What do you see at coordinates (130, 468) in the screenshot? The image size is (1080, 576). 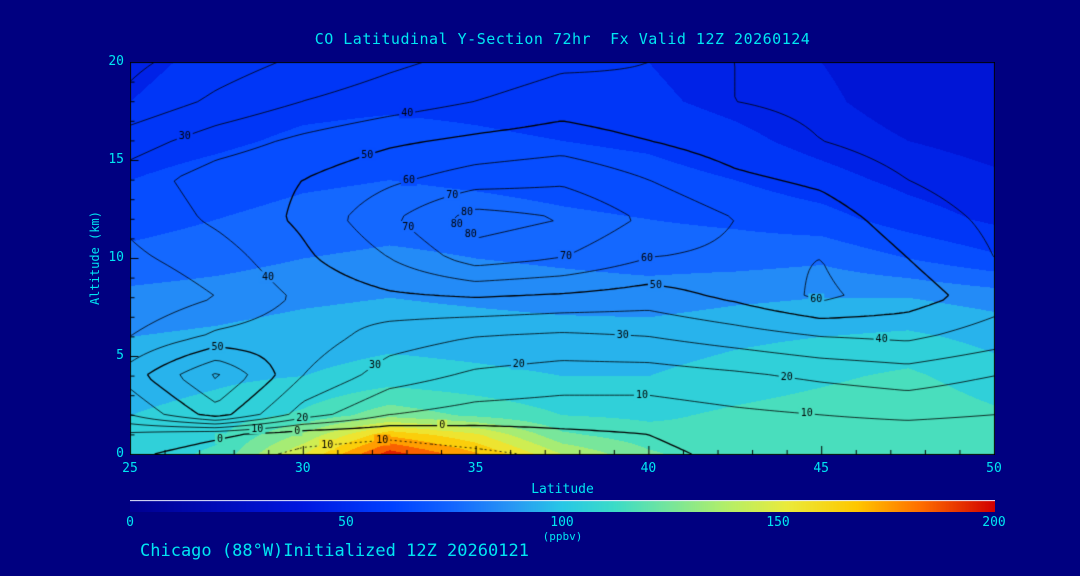 I see `x-tick-label: 25` at bounding box center [130, 468].